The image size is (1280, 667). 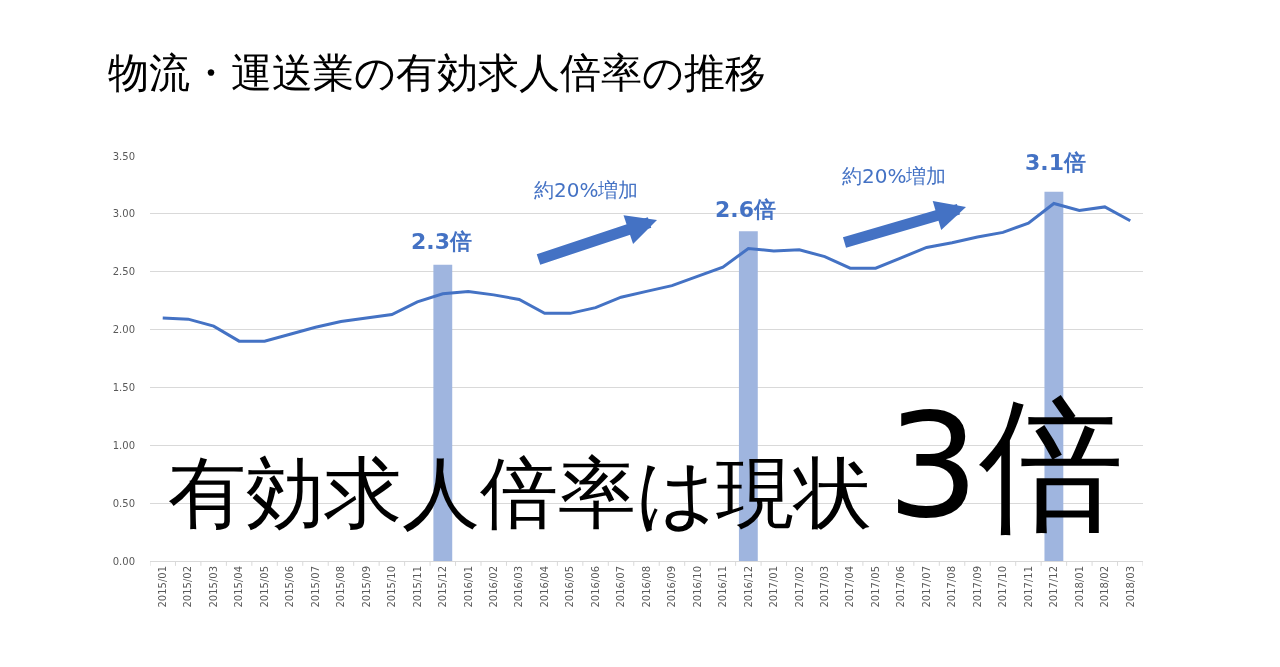 What do you see at coordinates (748, 587) in the screenshot?
I see `x-tick-label: 2016/12` at bounding box center [748, 587].